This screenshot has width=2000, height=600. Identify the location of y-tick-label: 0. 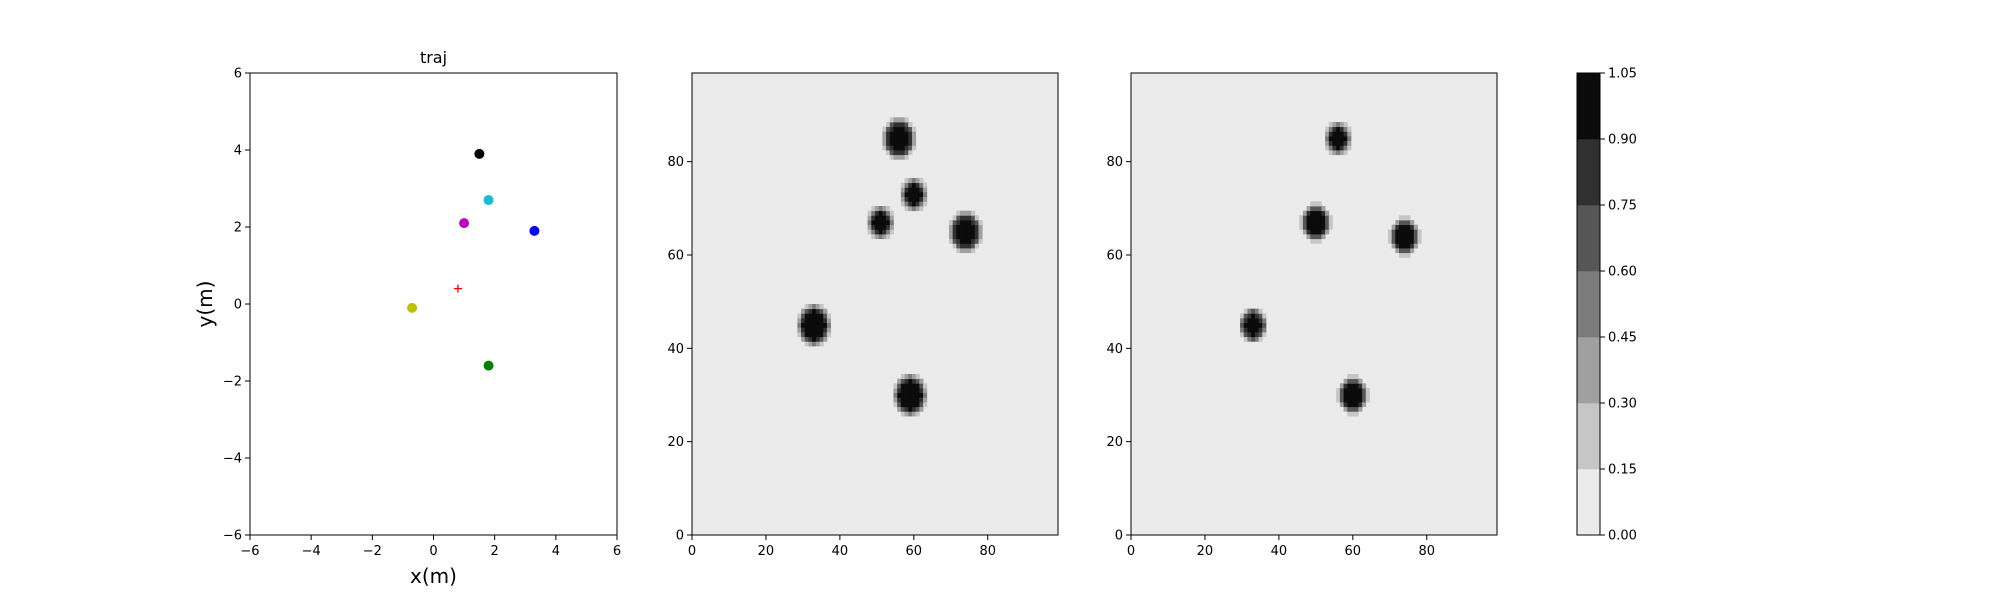
(238, 305).